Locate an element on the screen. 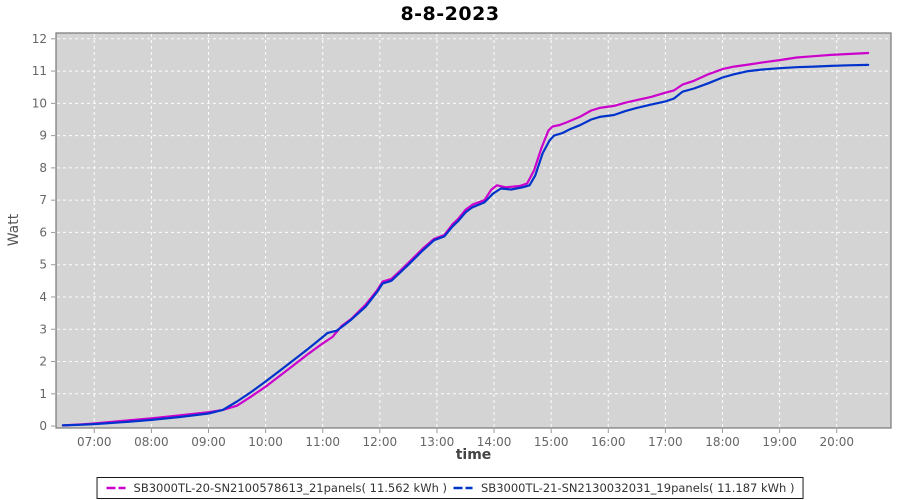 This screenshot has height=500, width=900. x-tick-label: 12:00 is located at coordinates (380, 442).